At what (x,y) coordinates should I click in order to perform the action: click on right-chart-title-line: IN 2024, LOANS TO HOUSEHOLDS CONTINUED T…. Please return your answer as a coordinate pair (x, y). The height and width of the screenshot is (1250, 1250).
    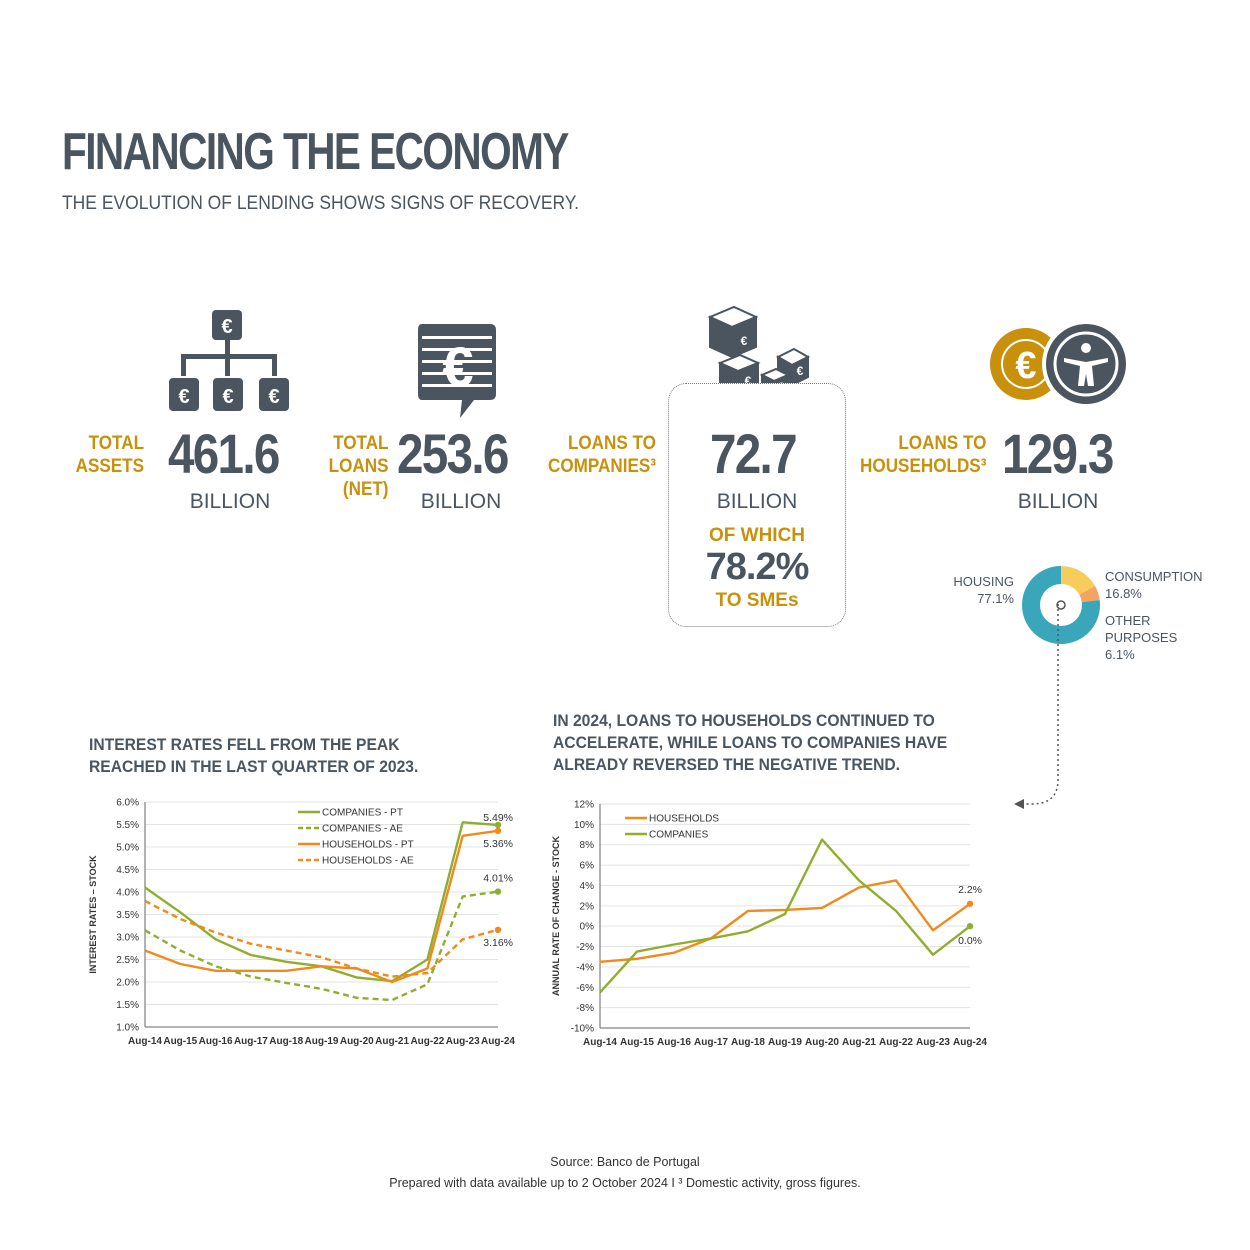
    Looking at the image, I should click on (744, 720).